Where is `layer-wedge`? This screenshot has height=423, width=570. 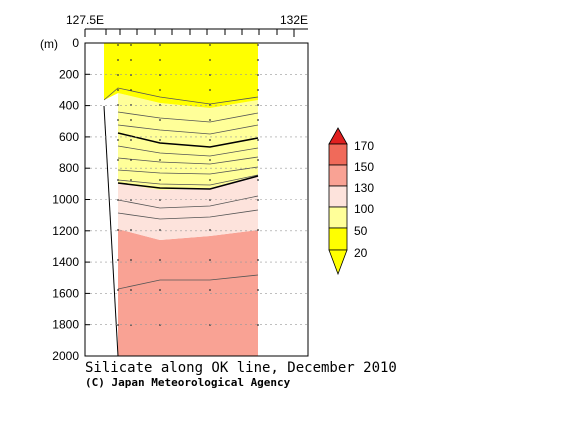
layer-wedge is located at coordinates (111, 71).